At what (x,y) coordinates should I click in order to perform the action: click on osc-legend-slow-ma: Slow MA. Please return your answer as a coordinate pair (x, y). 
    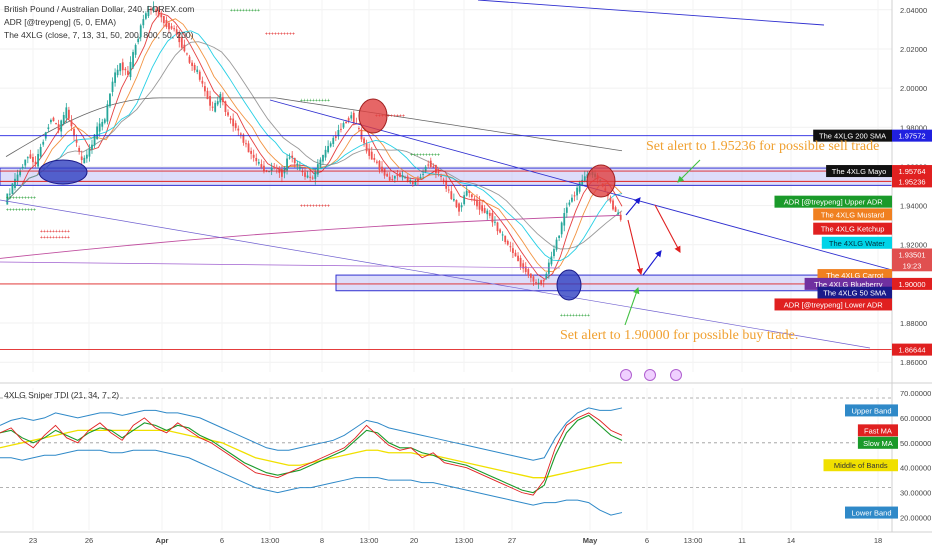
    Looking at the image, I should click on (878, 443).